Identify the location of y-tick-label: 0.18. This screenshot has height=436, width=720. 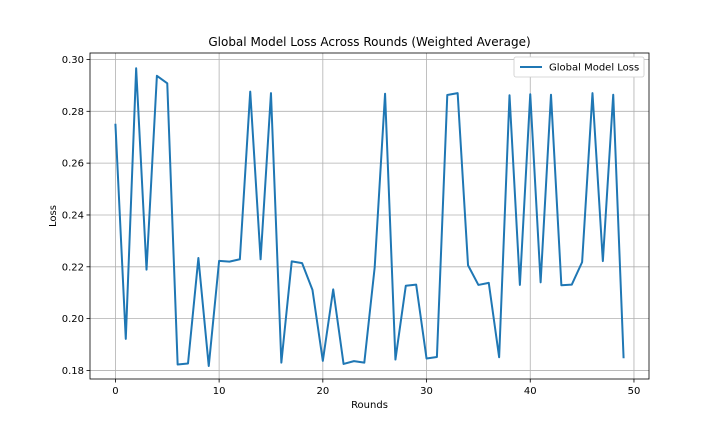
(73, 371).